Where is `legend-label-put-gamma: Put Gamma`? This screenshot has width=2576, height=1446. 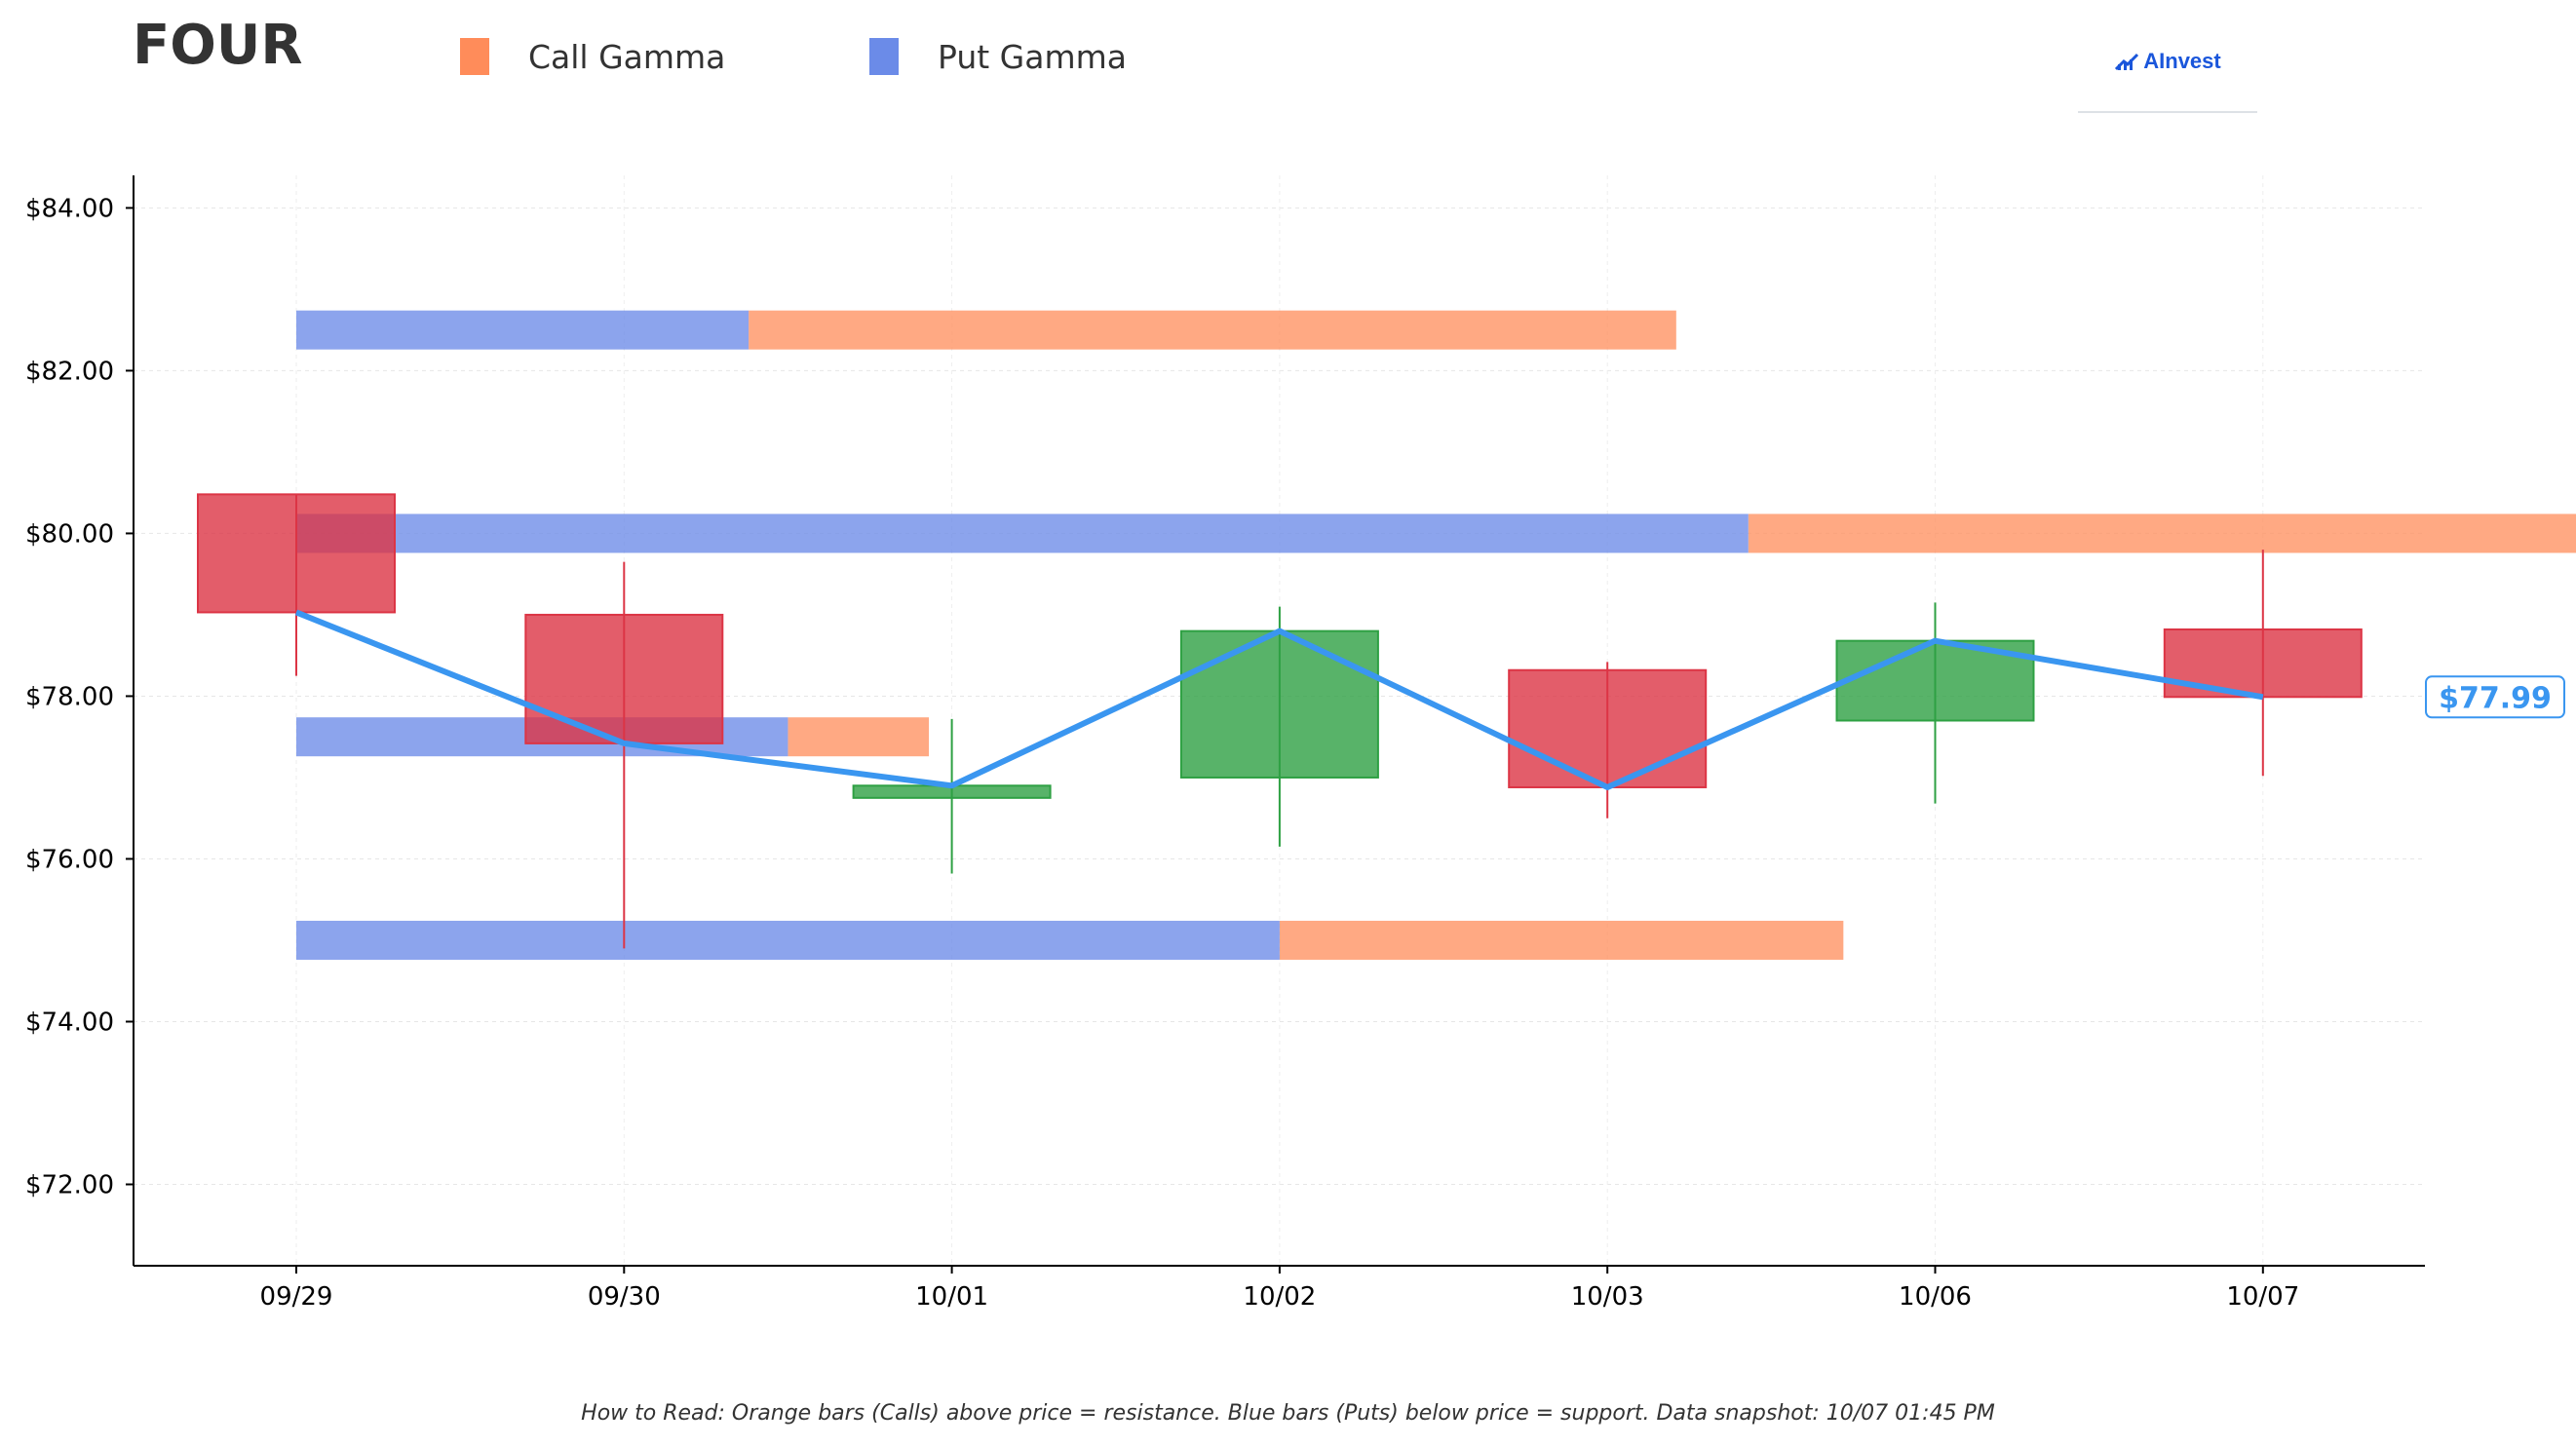 legend-label-put-gamma: Put Gamma is located at coordinates (1032, 56).